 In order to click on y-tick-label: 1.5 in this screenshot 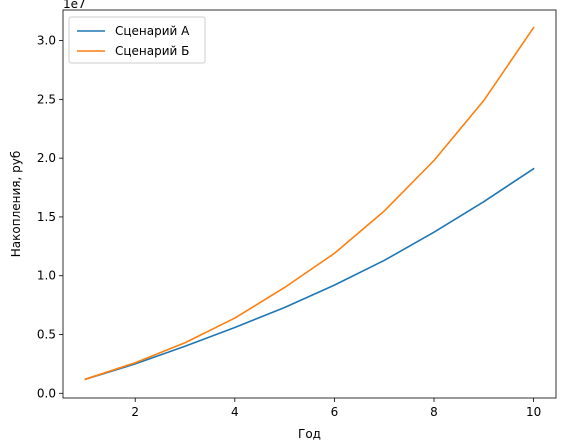, I will do `click(46, 217)`.